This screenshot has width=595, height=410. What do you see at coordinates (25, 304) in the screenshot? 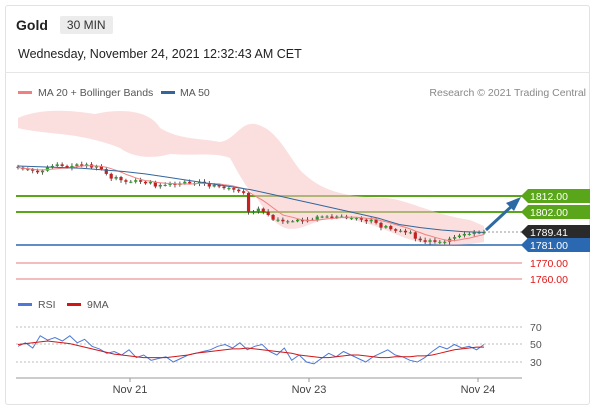
I see `rsi-legend-swatch` at bounding box center [25, 304].